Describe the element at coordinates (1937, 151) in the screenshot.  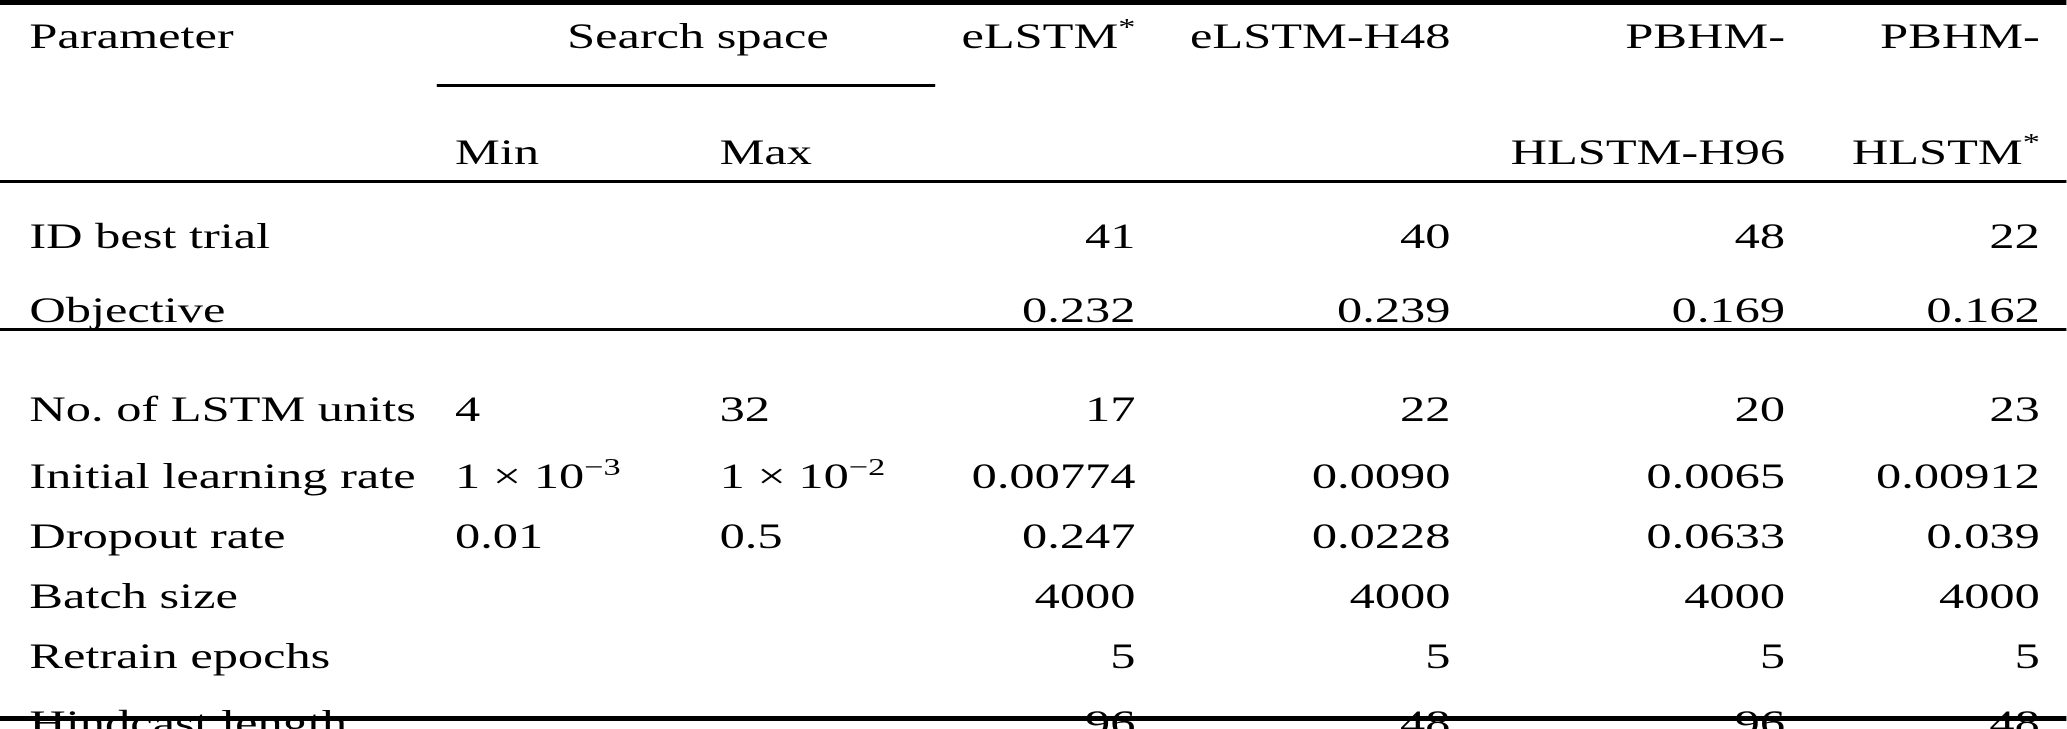
I see `model-name: HLSTM` at that location.